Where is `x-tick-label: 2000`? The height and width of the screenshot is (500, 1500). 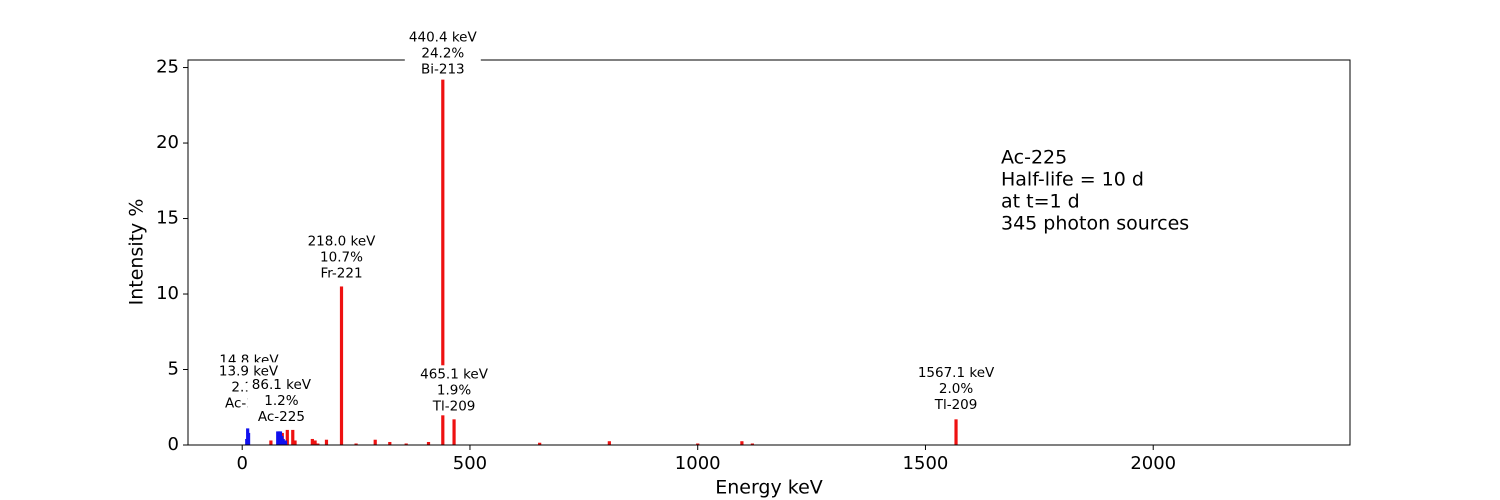 x-tick-label: 2000 is located at coordinates (1153, 463).